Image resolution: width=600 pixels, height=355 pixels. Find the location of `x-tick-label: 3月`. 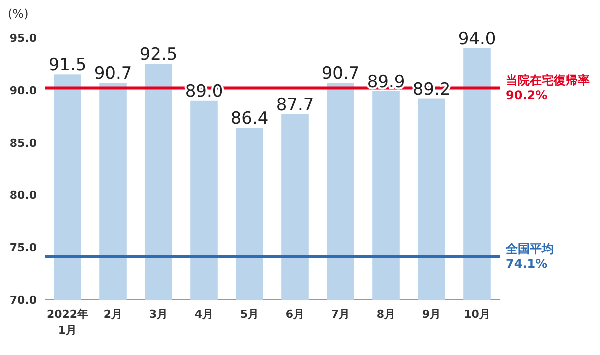

x-tick-label: 3月 is located at coordinates (158, 314).